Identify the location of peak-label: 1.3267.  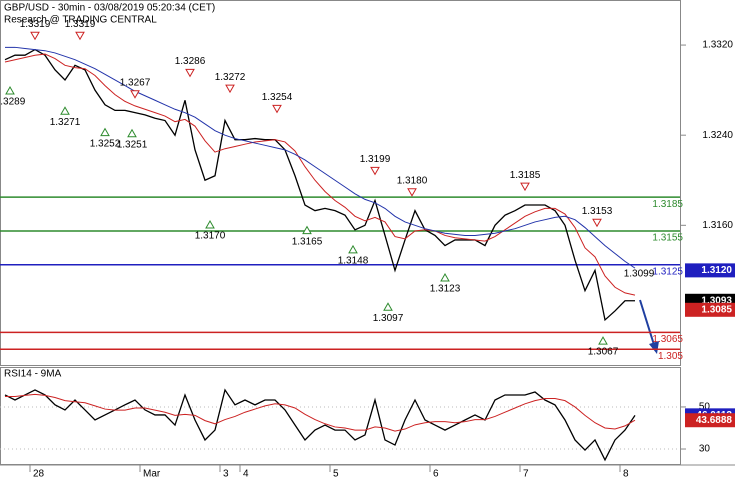
(135, 82).